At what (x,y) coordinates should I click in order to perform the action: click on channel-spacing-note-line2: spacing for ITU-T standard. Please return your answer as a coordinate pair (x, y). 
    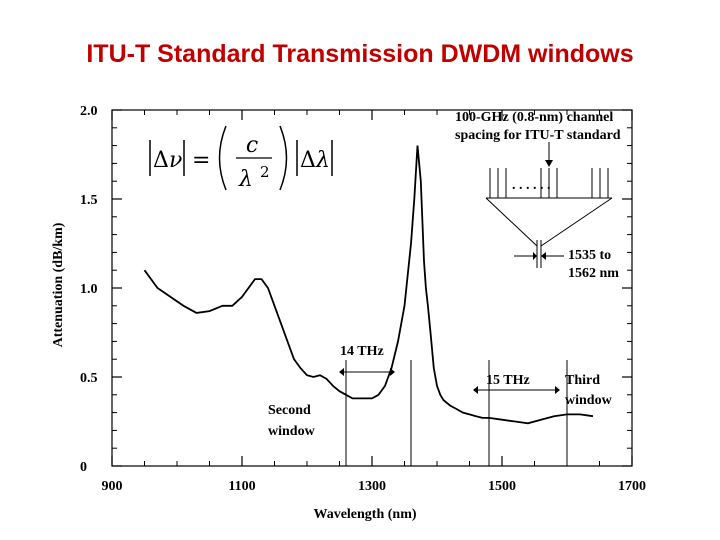
    Looking at the image, I should click on (538, 135).